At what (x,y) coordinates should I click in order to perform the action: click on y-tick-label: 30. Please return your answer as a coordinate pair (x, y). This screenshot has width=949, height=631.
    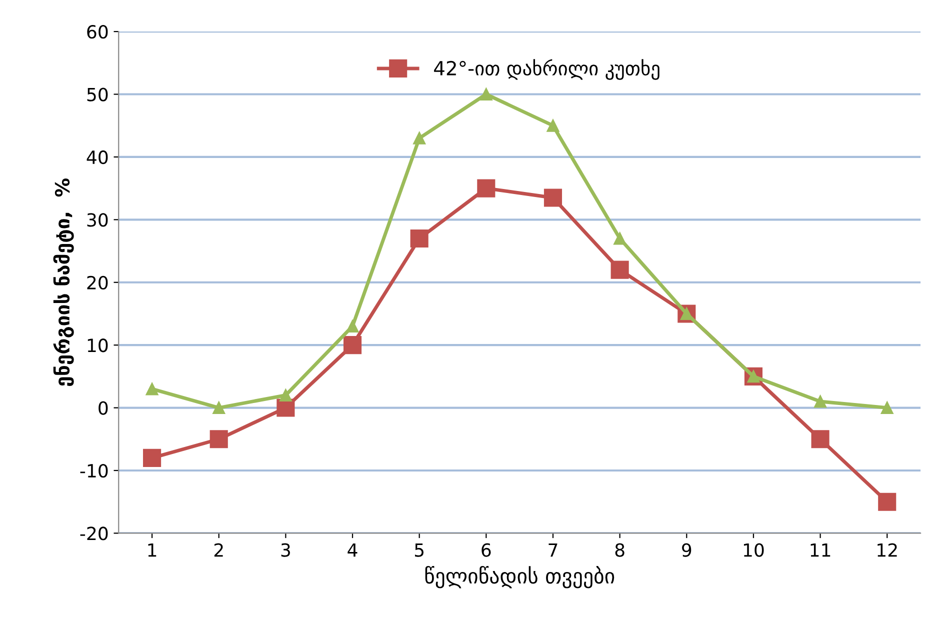
    Looking at the image, I should click on (97, 220).